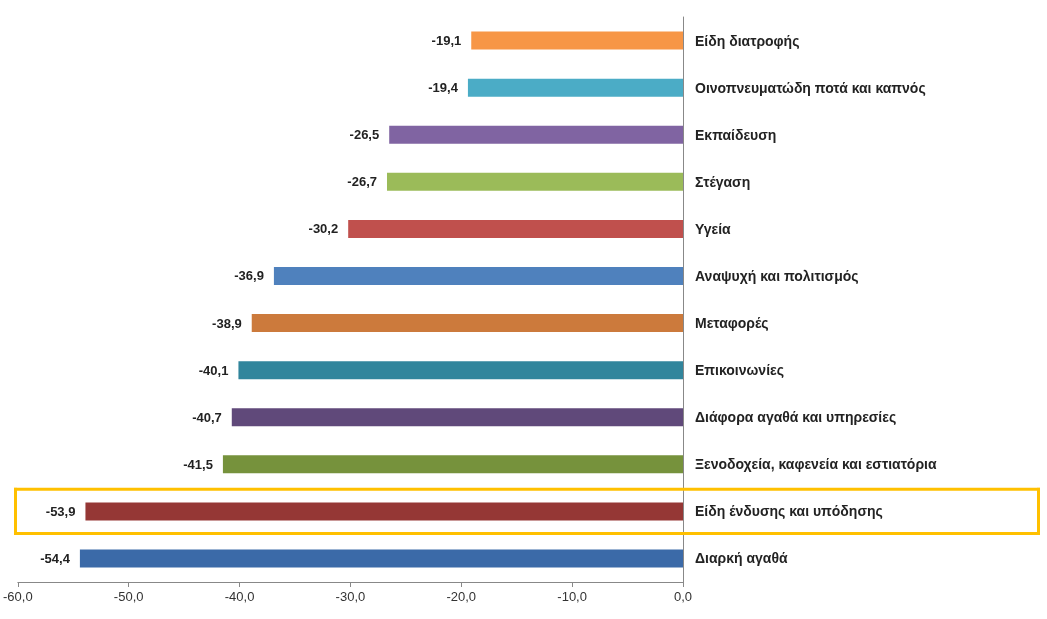  I want to click on data-label: -30,2, so click(323, 229).